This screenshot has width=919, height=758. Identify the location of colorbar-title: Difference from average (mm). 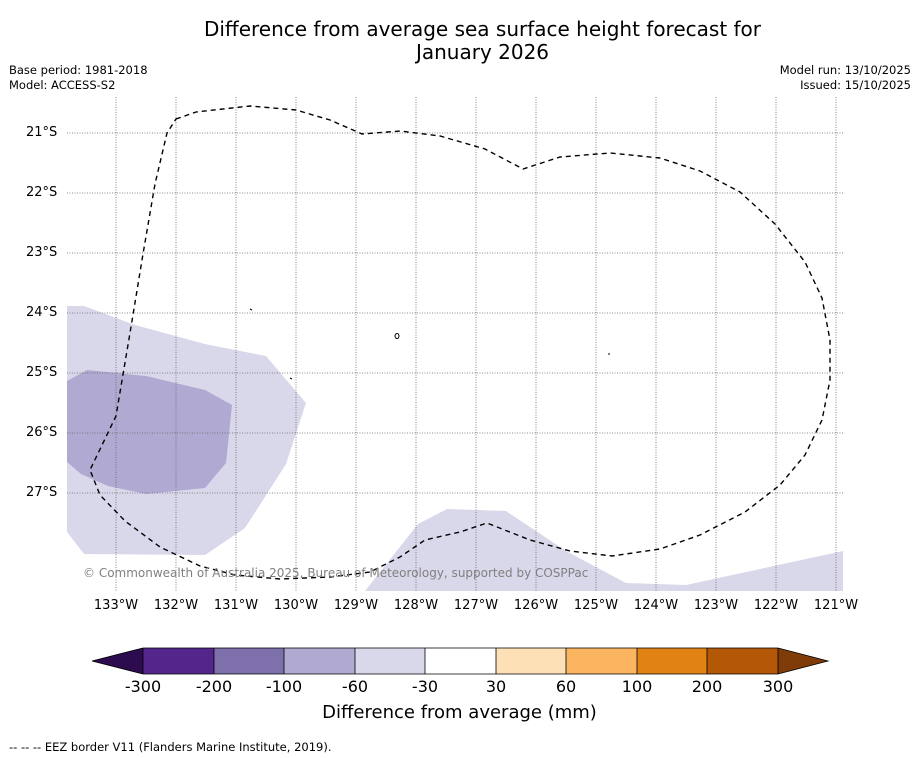
(459, 712).